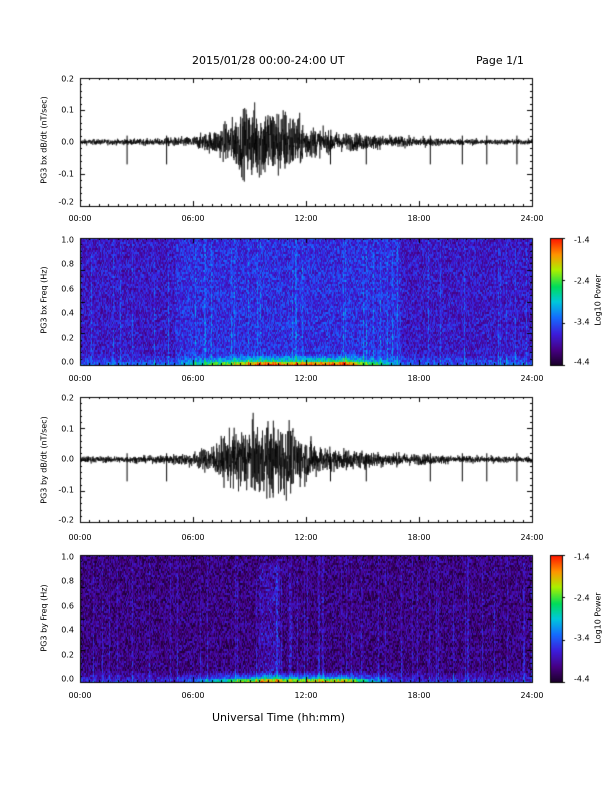  I want to click on panel4-ytick: 0.2, so click(67, 655).